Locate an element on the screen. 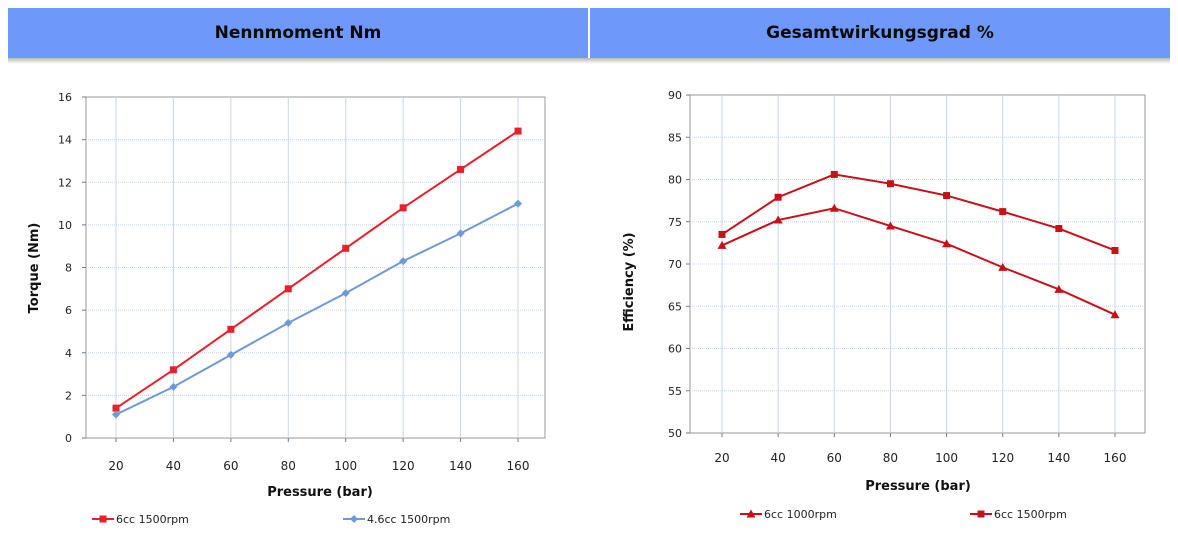  header-shadow is located at coordinates (589, 61).